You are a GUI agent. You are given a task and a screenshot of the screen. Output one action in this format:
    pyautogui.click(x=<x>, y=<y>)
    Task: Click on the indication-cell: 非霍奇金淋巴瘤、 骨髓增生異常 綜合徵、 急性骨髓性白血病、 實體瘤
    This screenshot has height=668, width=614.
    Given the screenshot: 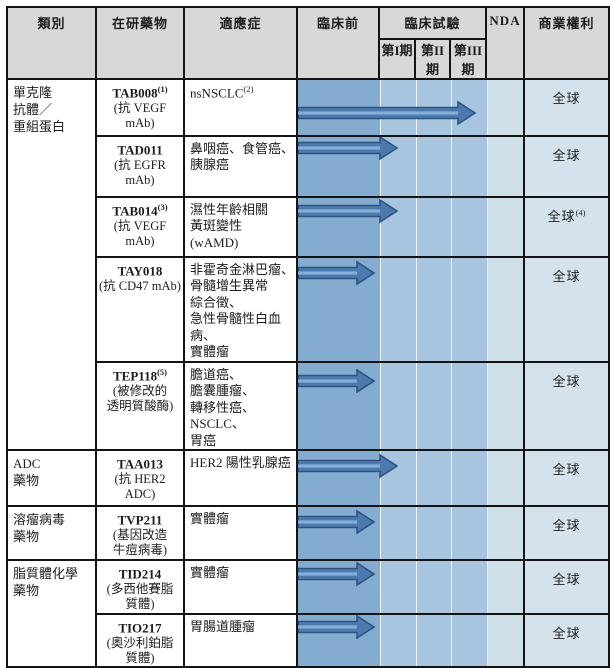 What is the action you would take?
    pyautogui.click(x=240, y=309)
    